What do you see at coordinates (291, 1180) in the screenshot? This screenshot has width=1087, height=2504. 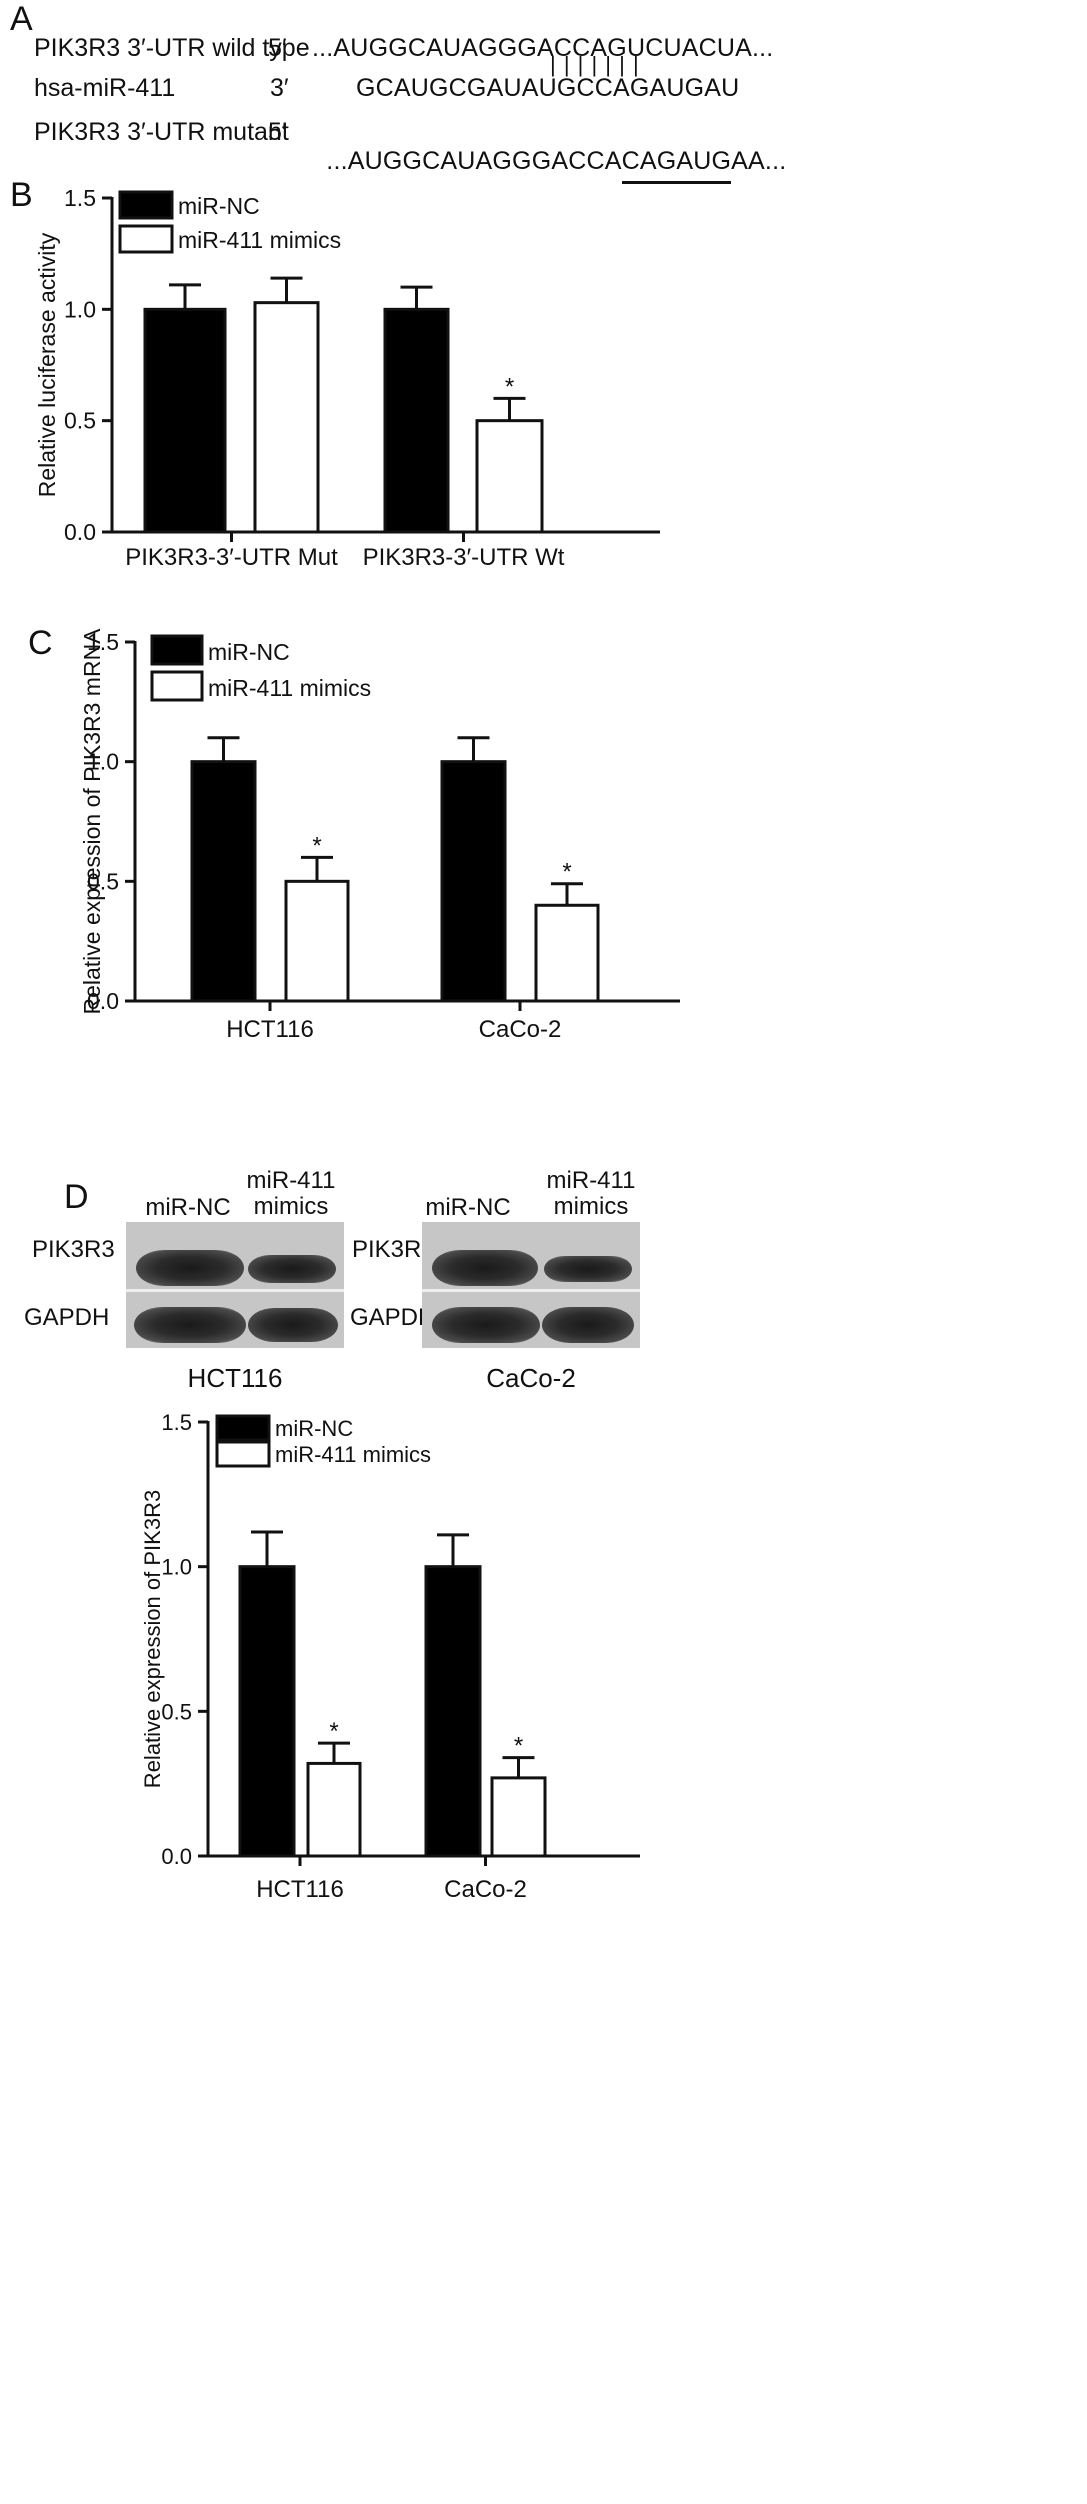 I see `blot-left-lane2-line1: miR-411` at bounding box center [291, 1180].